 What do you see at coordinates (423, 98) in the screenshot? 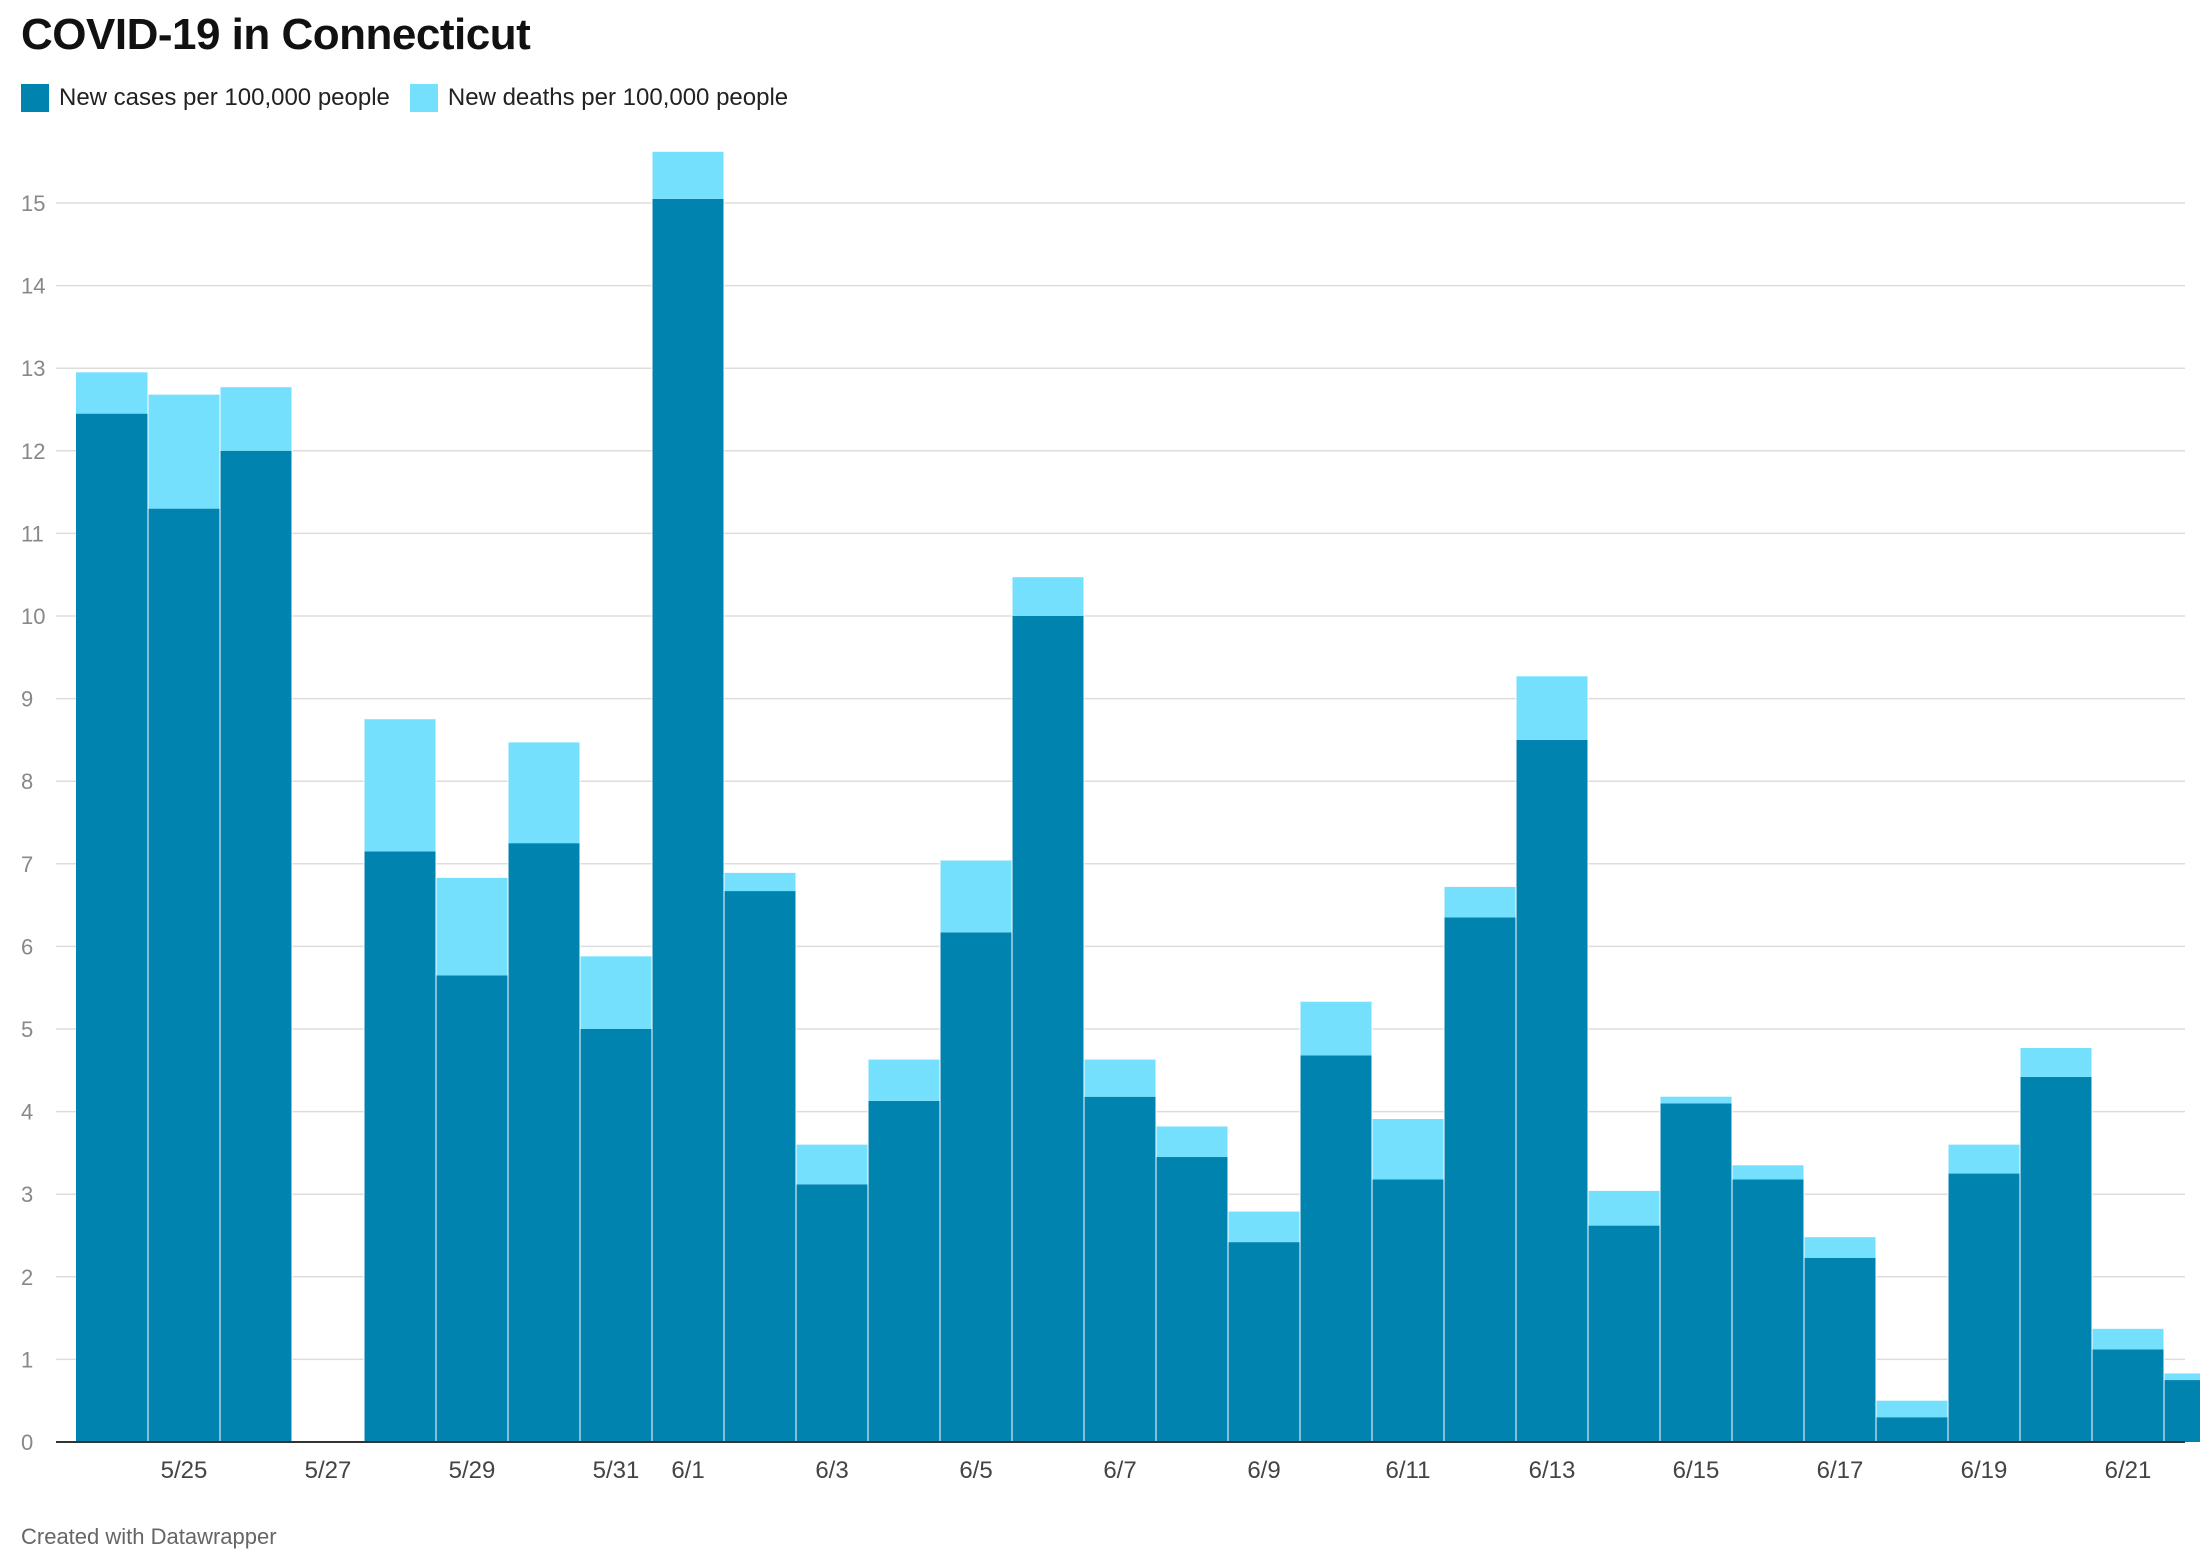
I see `legend-swatch-deaths` at bounding box center [423, 98].